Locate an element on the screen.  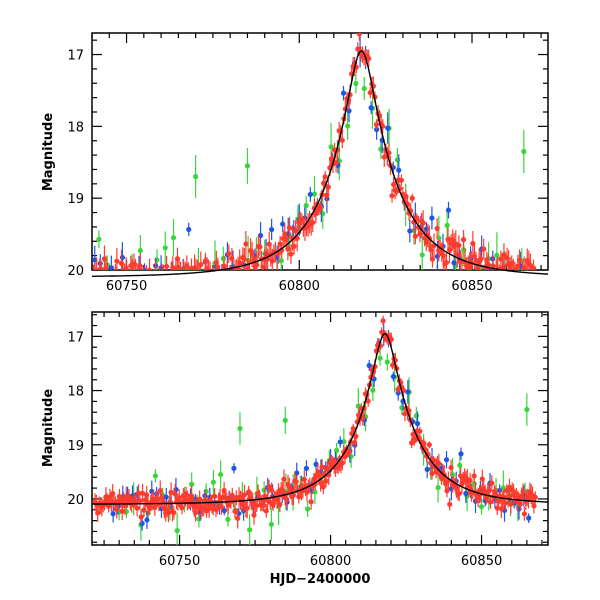
top-x-tick-label: 60800 is located at coordinates (299, 286).